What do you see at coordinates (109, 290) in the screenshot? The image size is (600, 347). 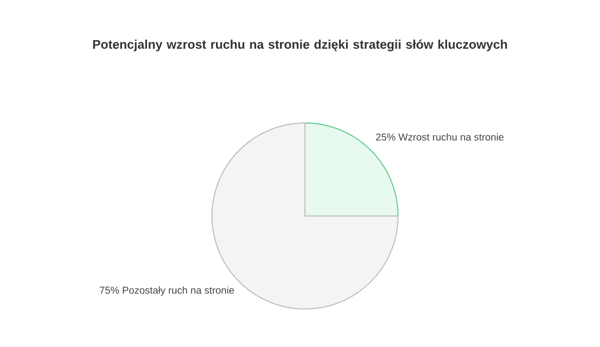 I see `data-label: 75%` at bounding box center [109, 290].